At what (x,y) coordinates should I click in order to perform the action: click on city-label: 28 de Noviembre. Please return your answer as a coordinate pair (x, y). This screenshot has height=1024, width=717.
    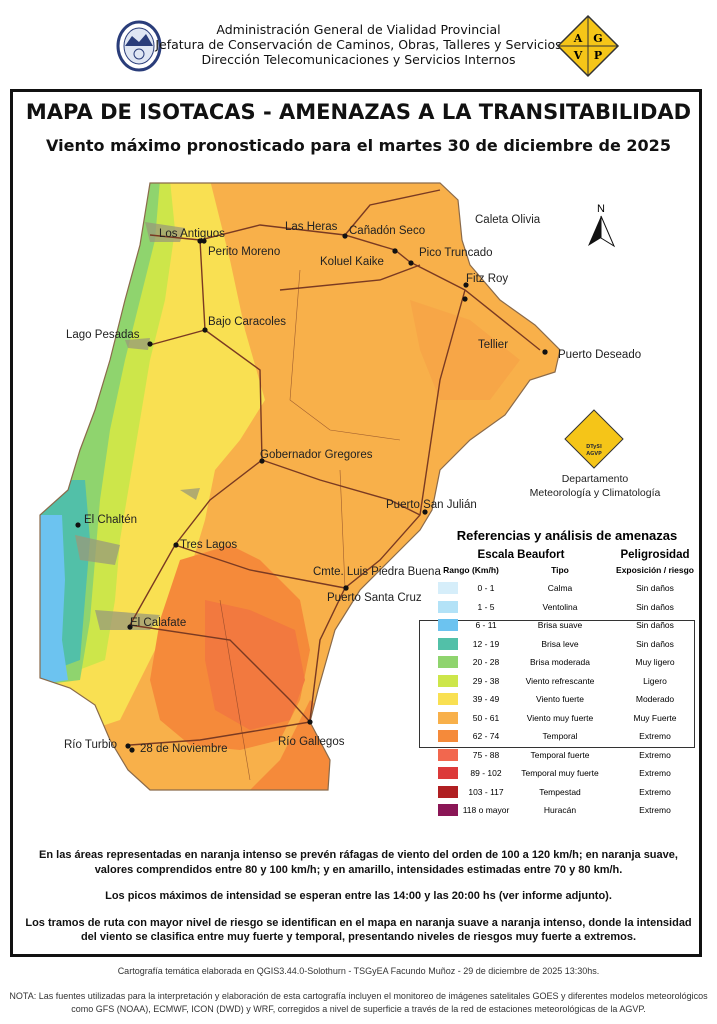
    Looking at the image, I should click on (184, 749).